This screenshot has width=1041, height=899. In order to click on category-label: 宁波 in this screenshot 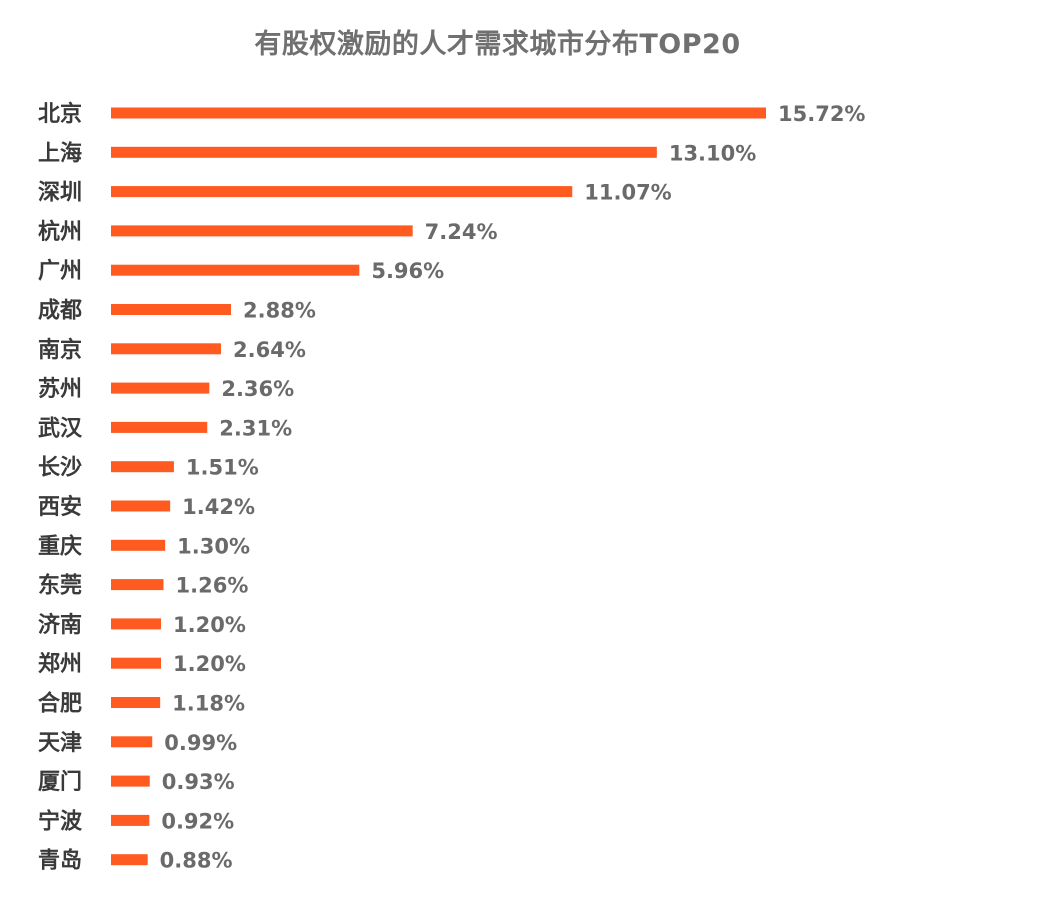, I will do `click(60, 821)`.